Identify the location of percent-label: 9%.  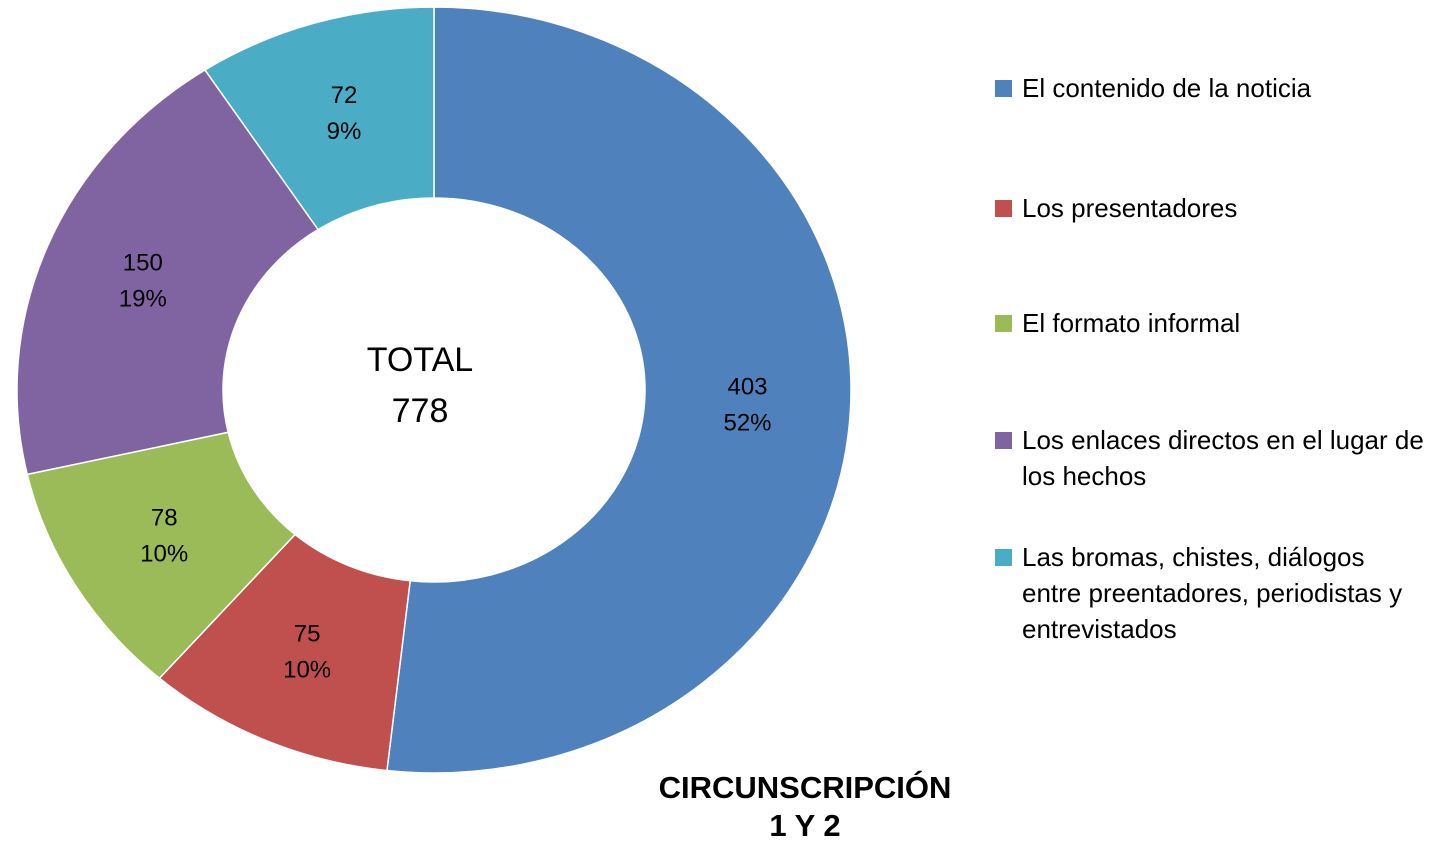
(344, 131).